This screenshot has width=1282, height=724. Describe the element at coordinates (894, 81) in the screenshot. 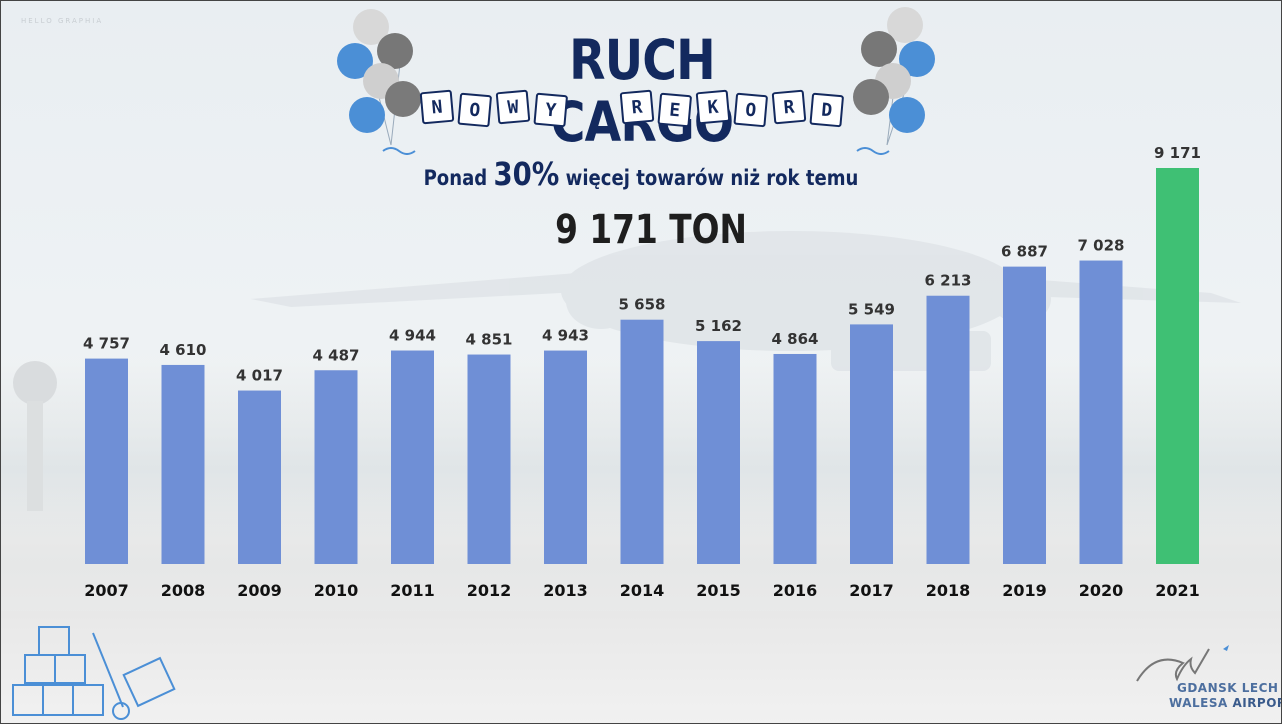

I see `balloons-right-icon` at that location.